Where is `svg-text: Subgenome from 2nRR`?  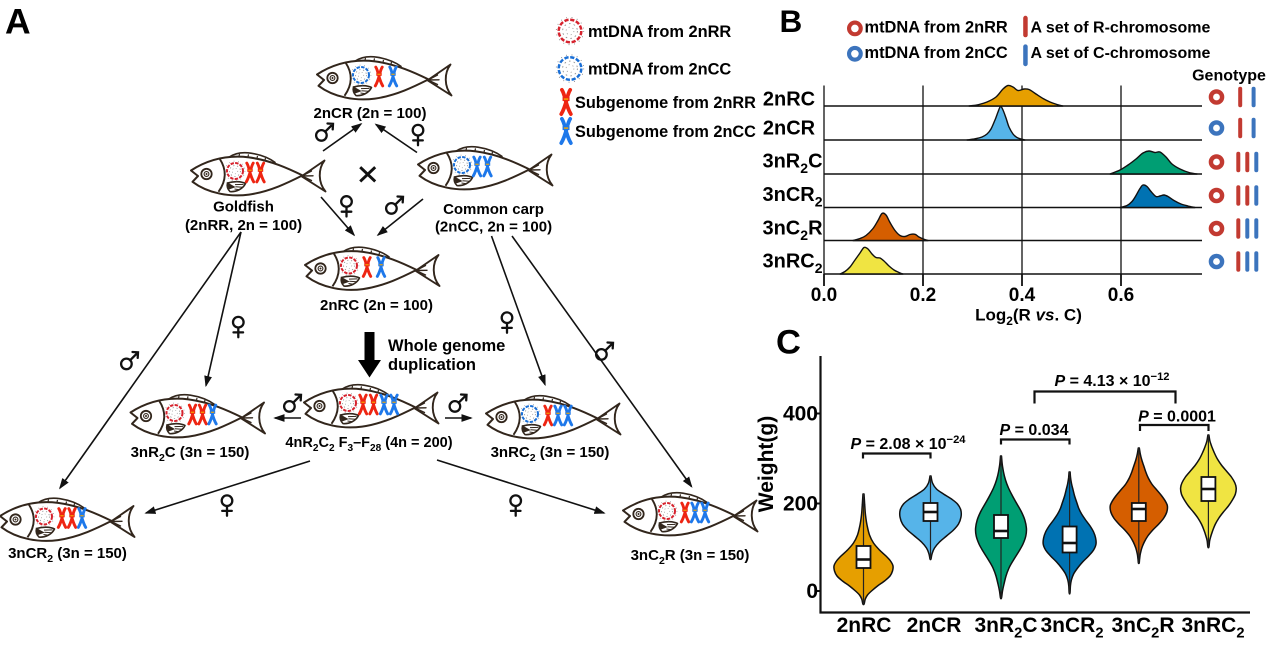 svg-text: Subgenome from 2nRR is located at coordinates (665, 103).